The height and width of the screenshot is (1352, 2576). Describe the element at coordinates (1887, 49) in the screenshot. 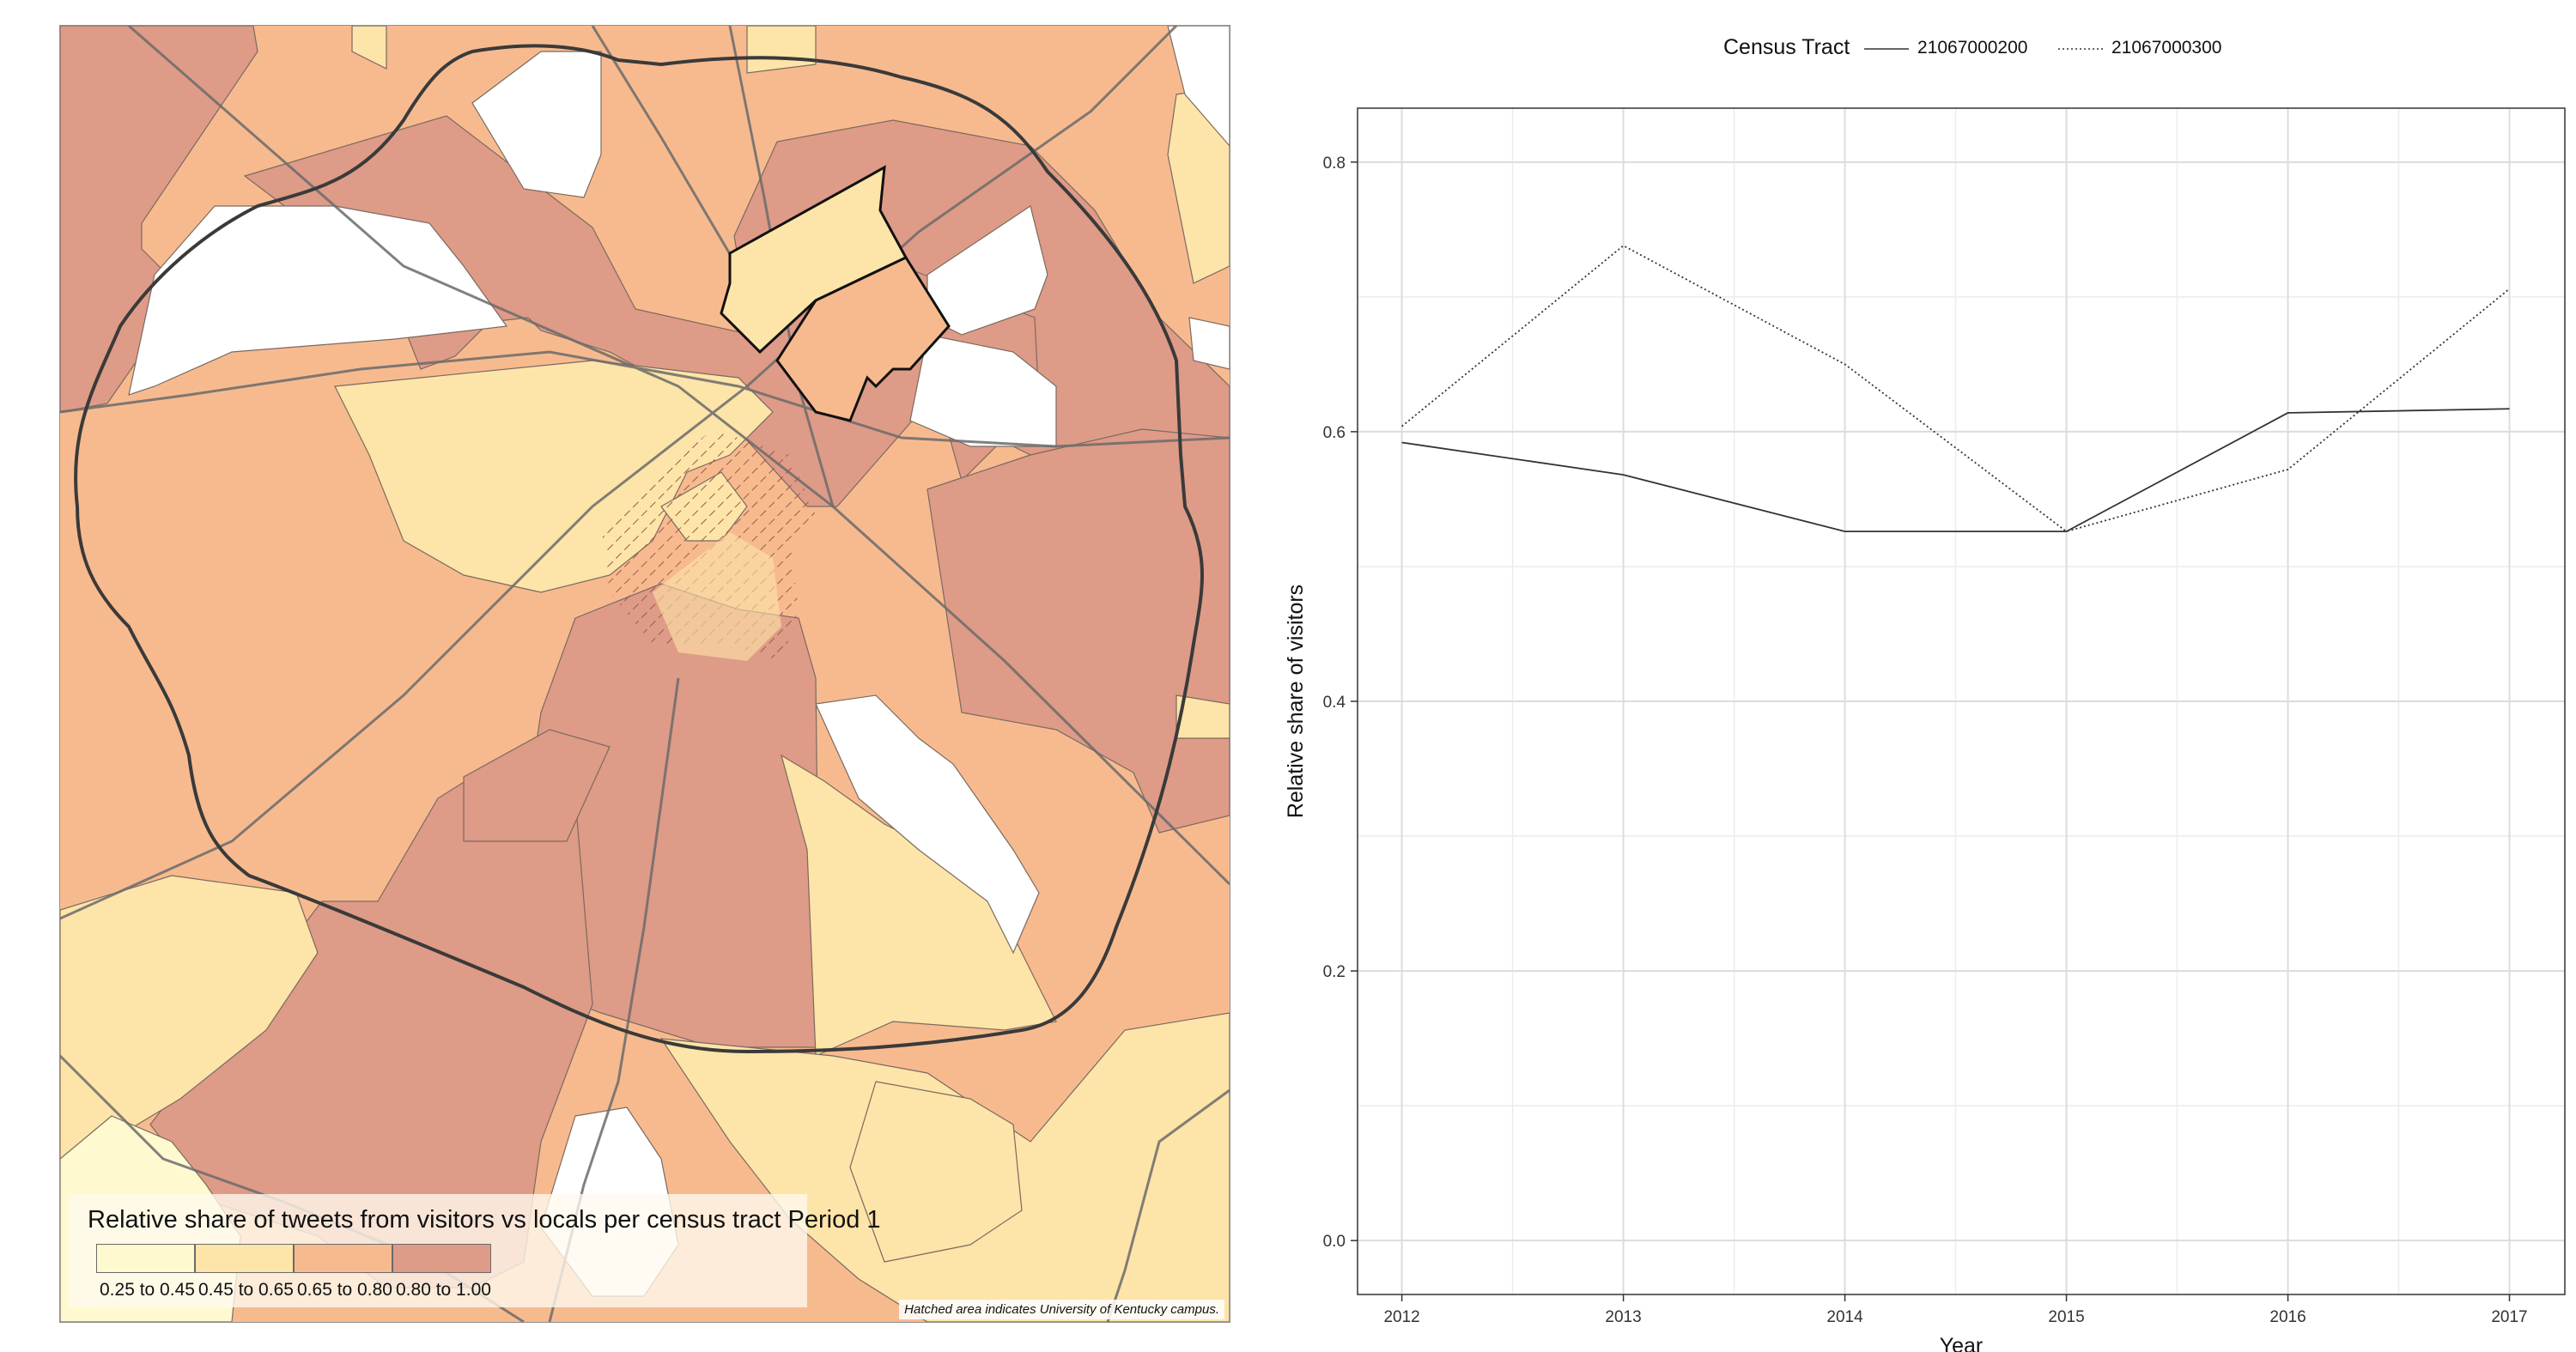

I see `legend-key-solid` at that location.